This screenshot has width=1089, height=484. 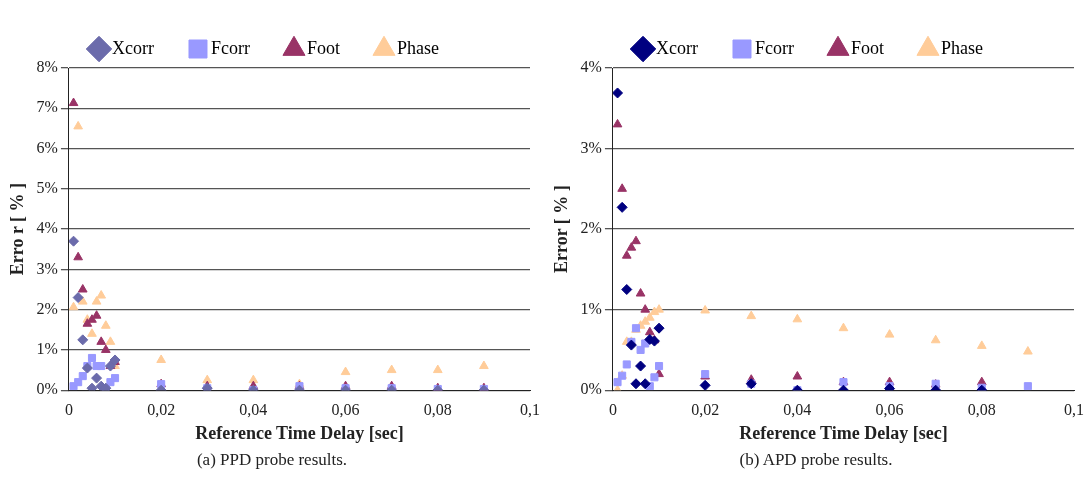 I want to click on y-tick-label: 8%, so click(x=47, y=67).